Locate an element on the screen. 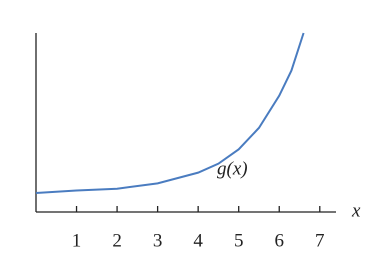 Image resolution: width=382 pixels, height=267 pixels. curve-label: g(x) is located at coordinates (232, 168).